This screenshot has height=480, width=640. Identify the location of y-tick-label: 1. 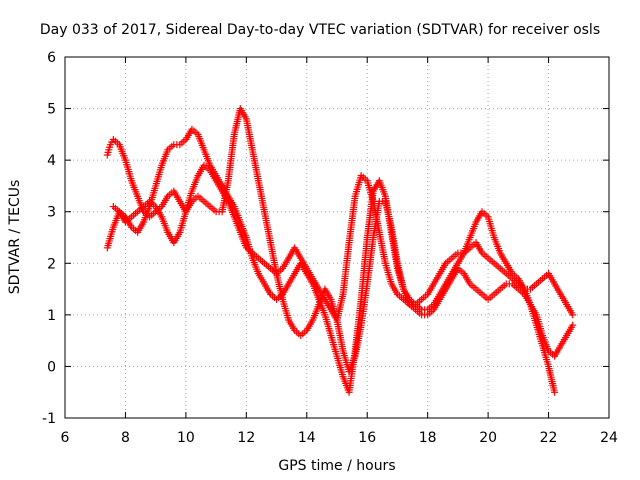
(51, 316).